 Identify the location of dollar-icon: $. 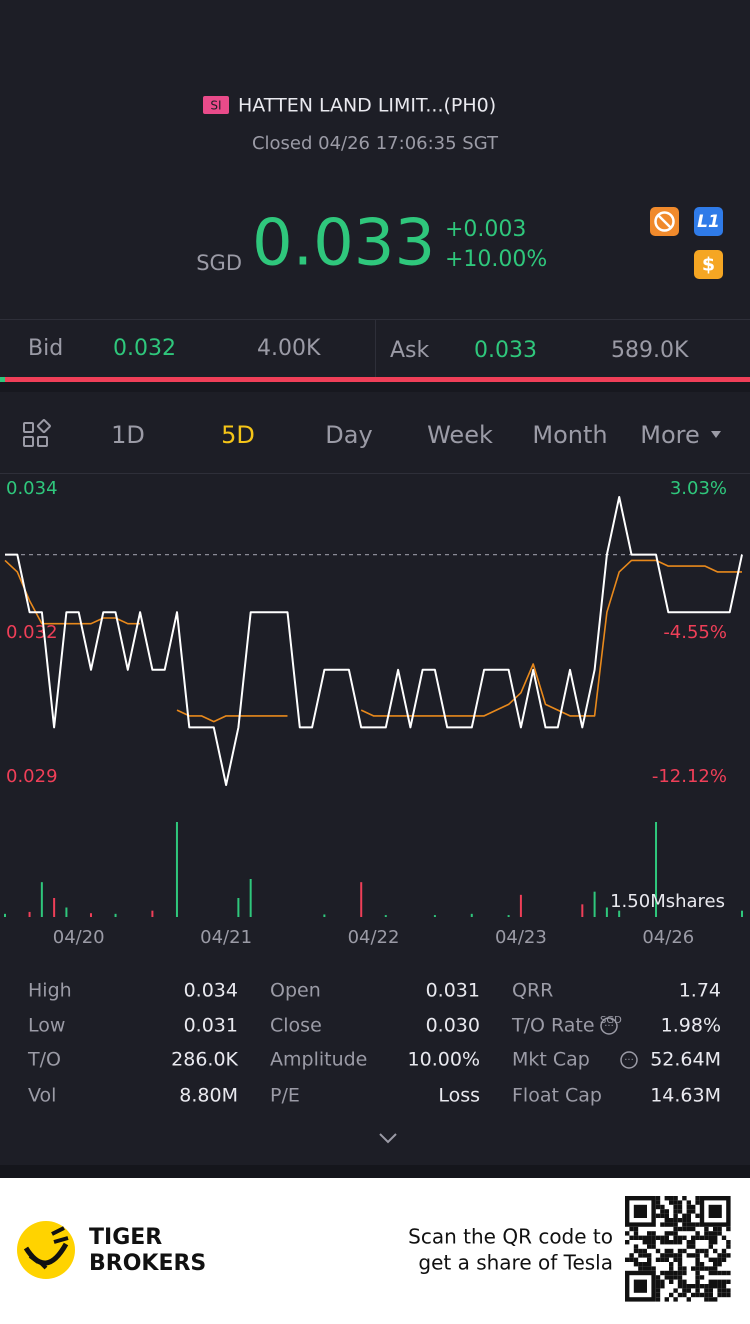
(708, 265).